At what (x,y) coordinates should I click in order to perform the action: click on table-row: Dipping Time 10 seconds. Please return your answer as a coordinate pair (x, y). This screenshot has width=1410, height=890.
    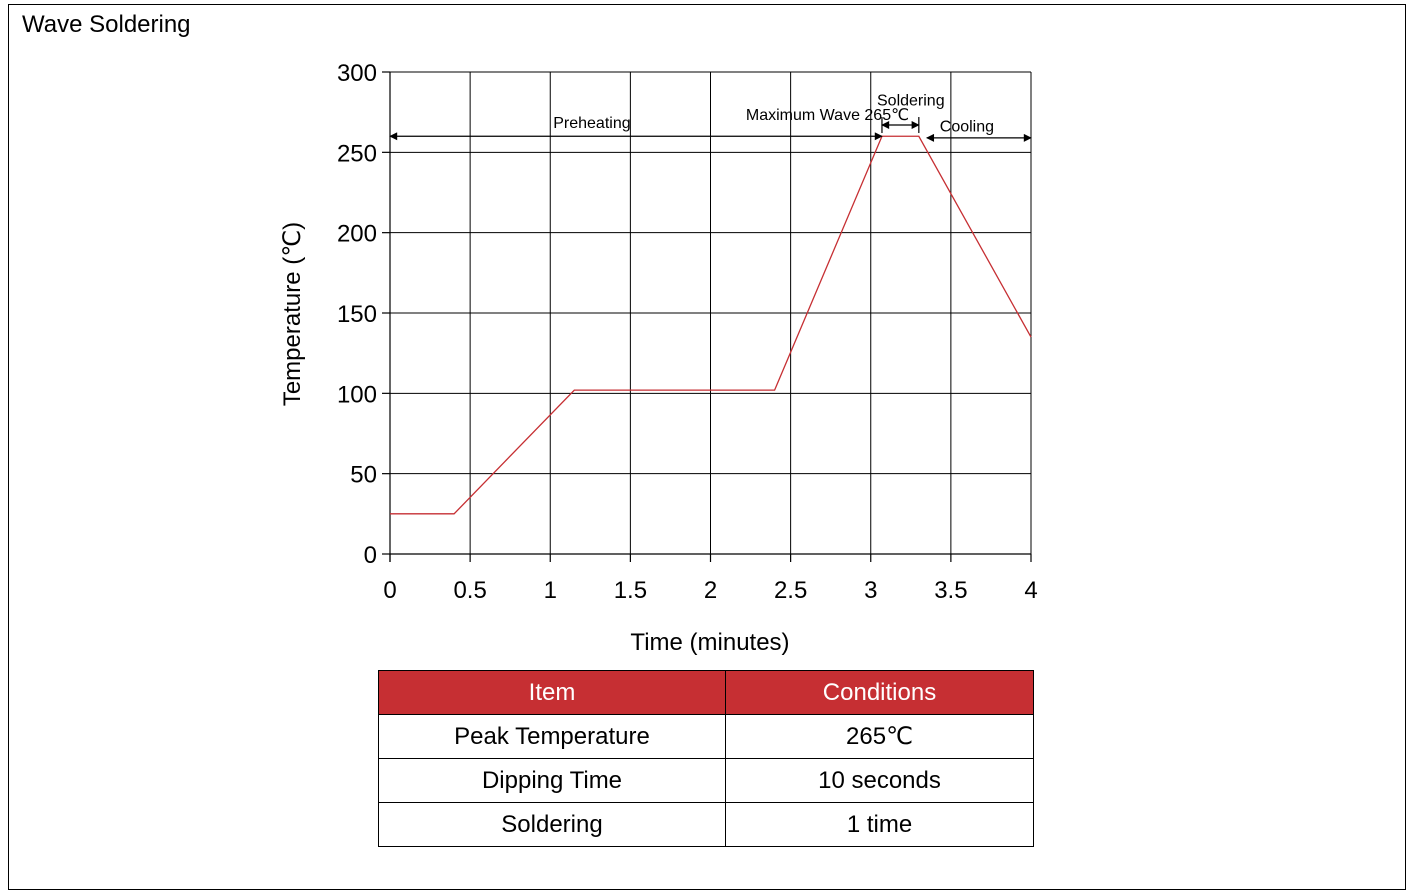
    Looking at the image, I should click on (706, 780).